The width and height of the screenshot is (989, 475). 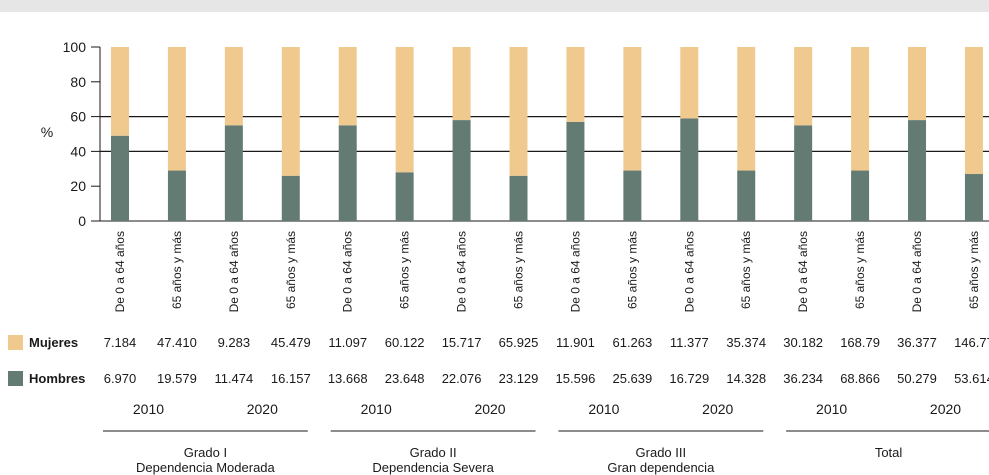 What do you see at coordinates (15, 378) in the screenshot?
I see `legend-swatch-hombres` at bounding box center [15, 378].